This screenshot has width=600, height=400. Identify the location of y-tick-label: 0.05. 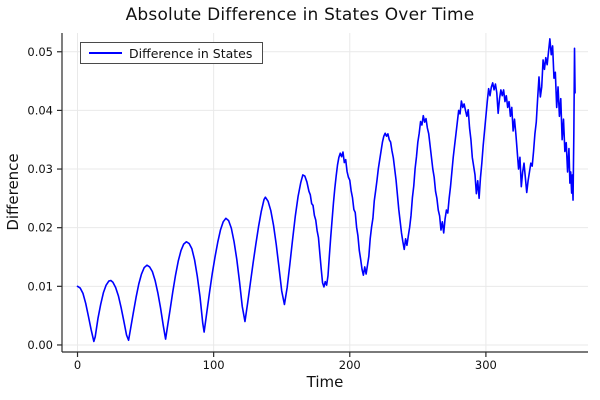
(40, 52).